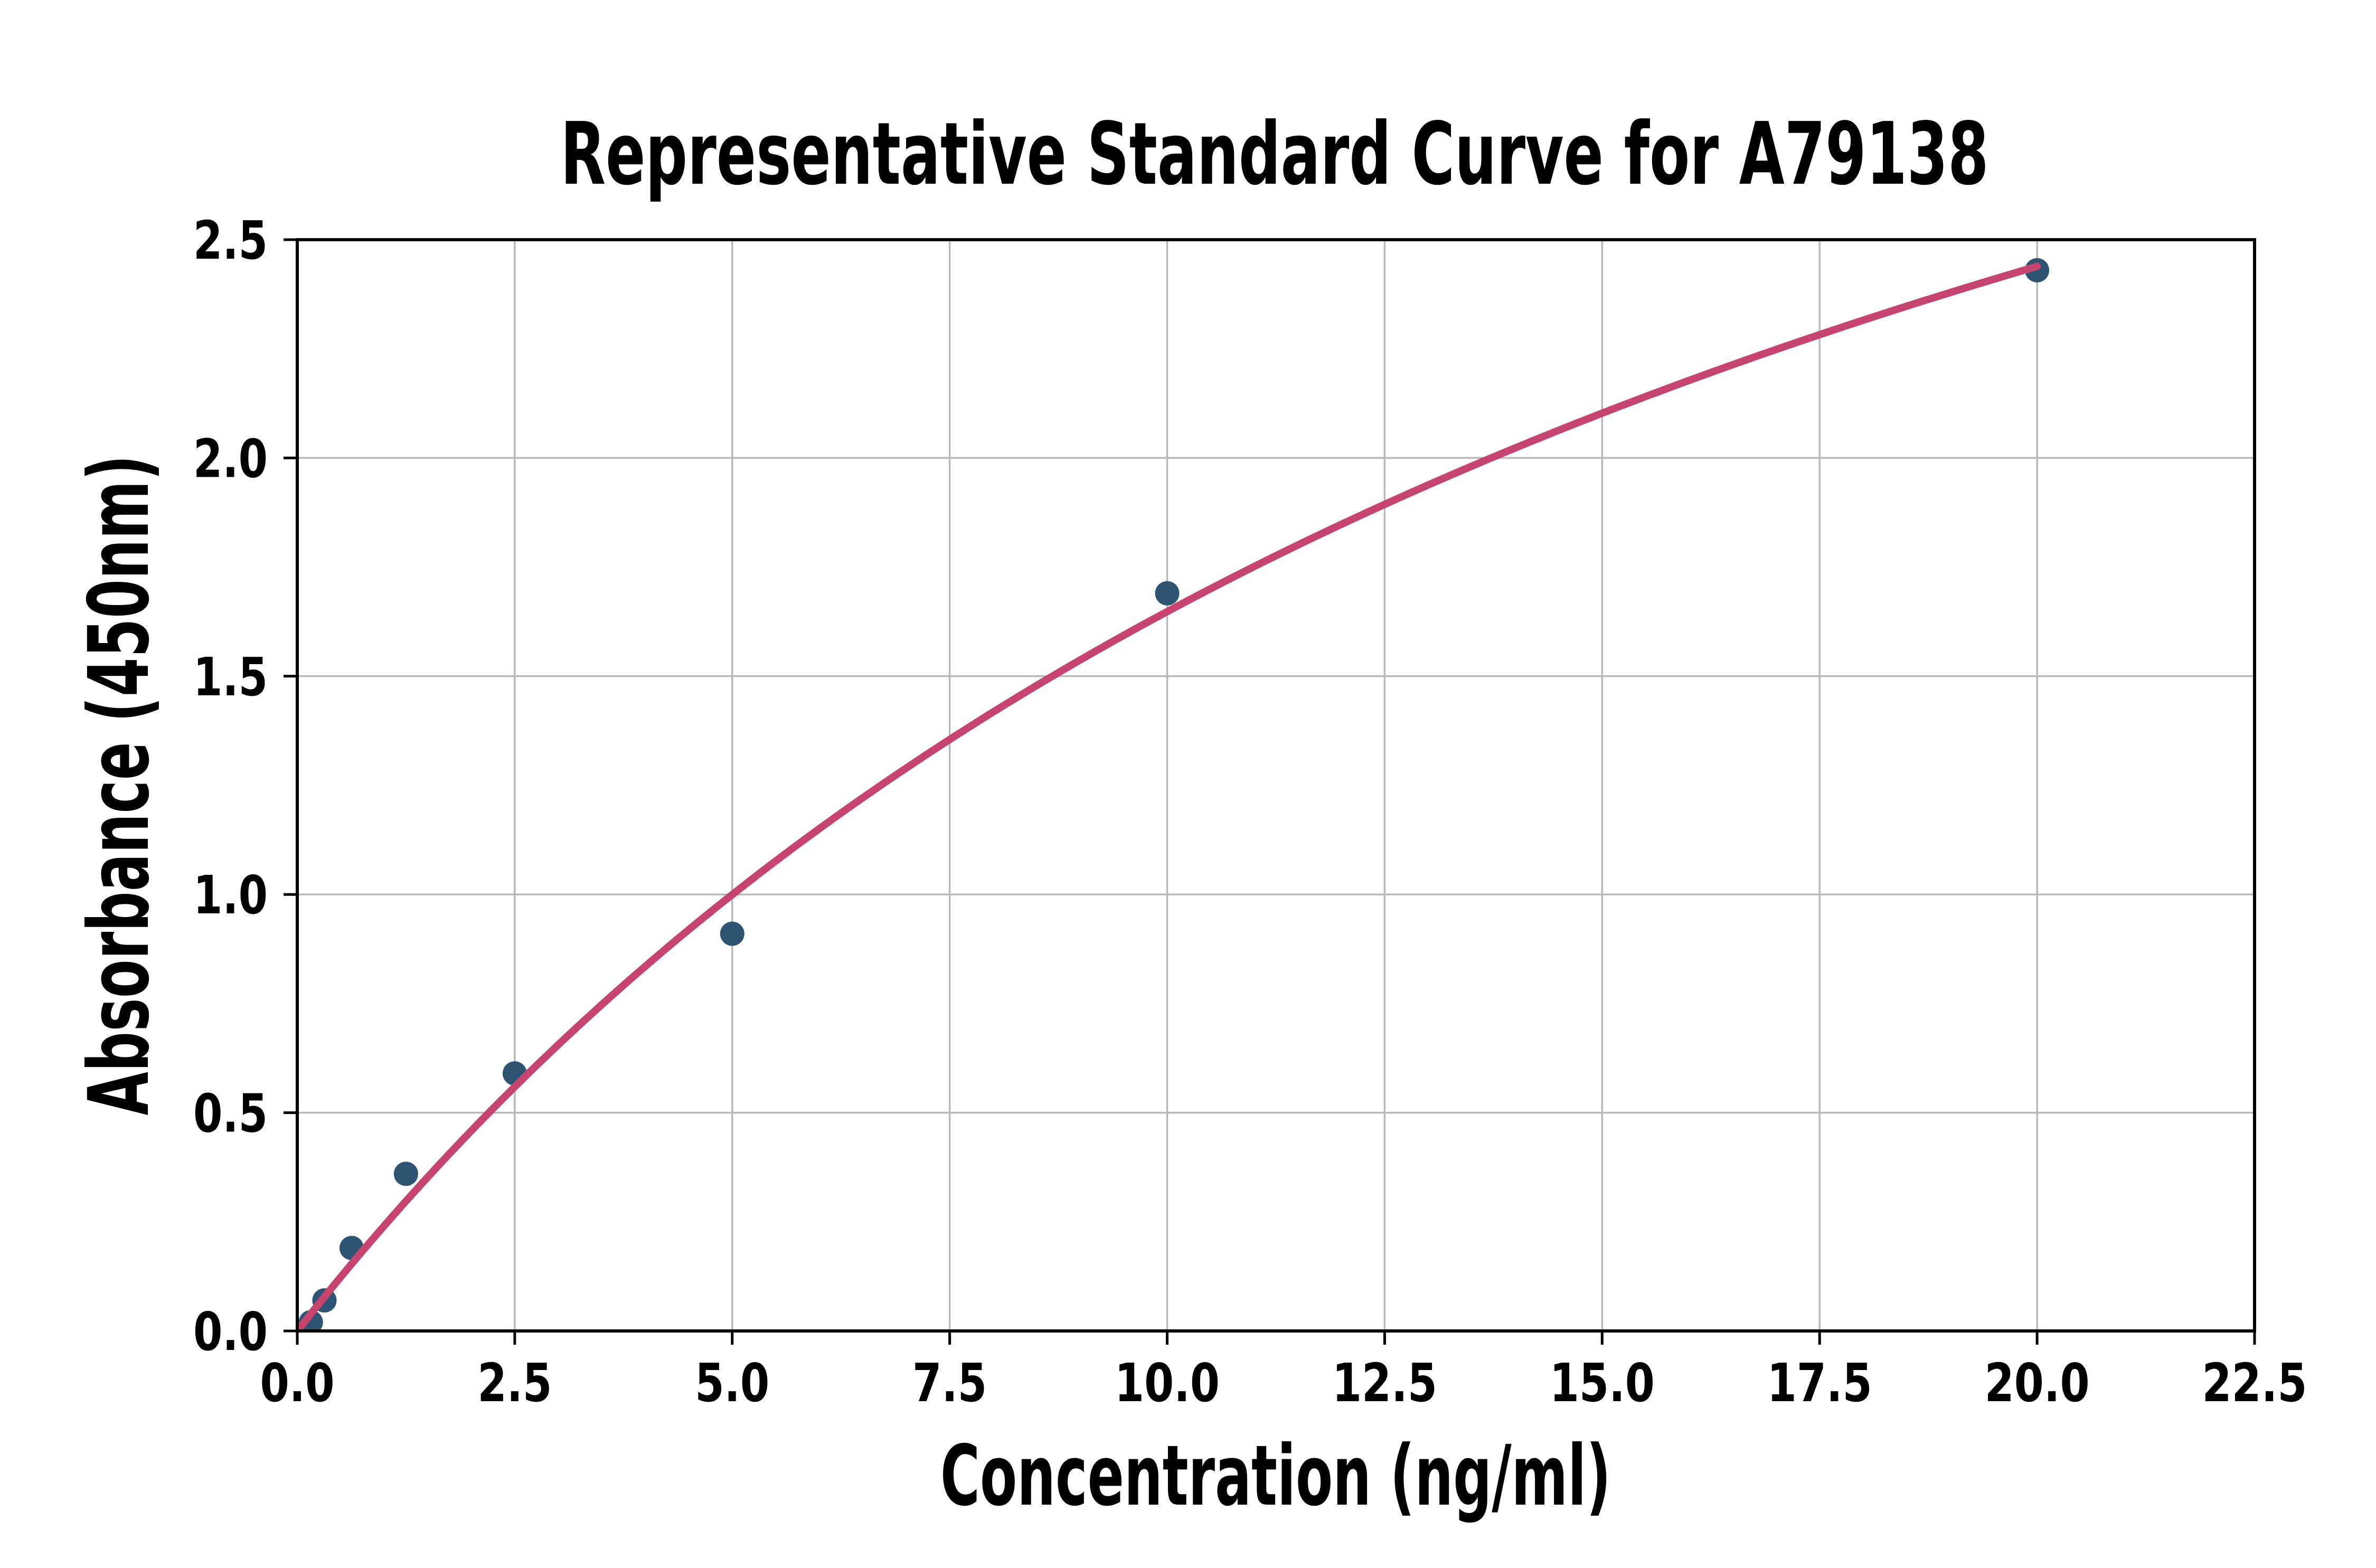 This screenshot has width=2376, height=1568. Describe the element at coordinates (2255, 1383) in the screenshot. I see `x-tick-label: 22.5` at that location.